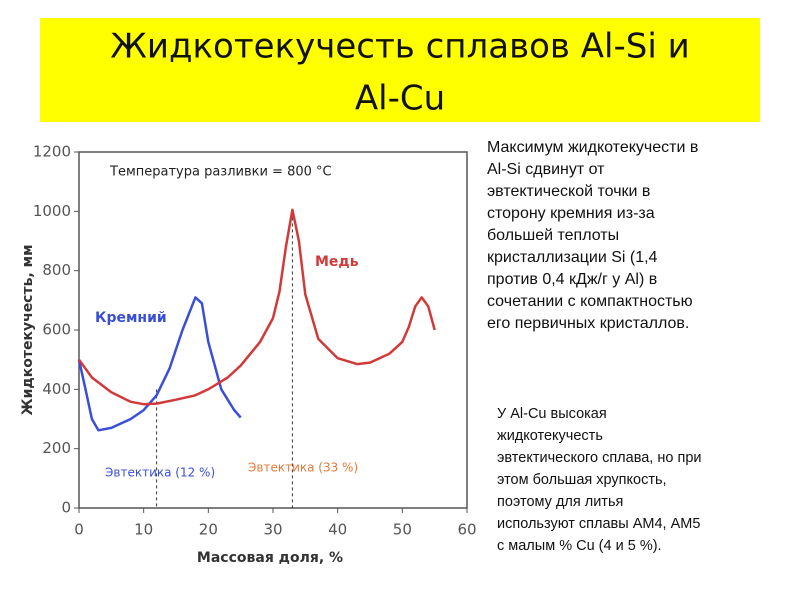 The image size is (800, 600). I want to click on y-tick-label: 800, so click(56, 270).